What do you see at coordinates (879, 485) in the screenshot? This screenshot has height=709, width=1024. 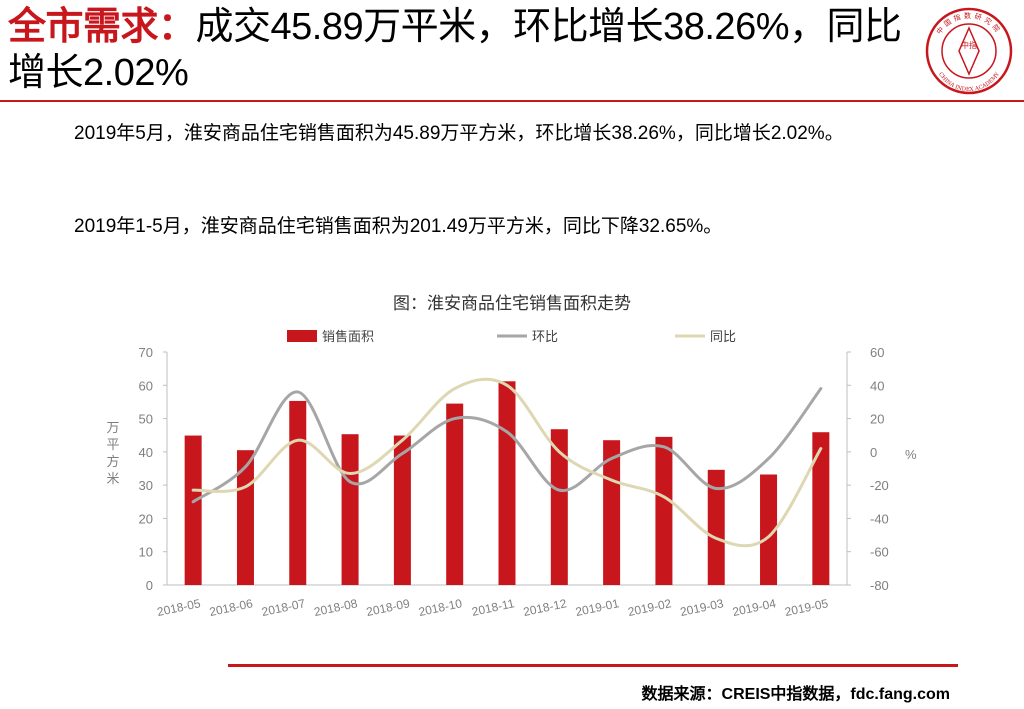 I see `y-tick-label-right: -20` at bounding box center [879, 485].